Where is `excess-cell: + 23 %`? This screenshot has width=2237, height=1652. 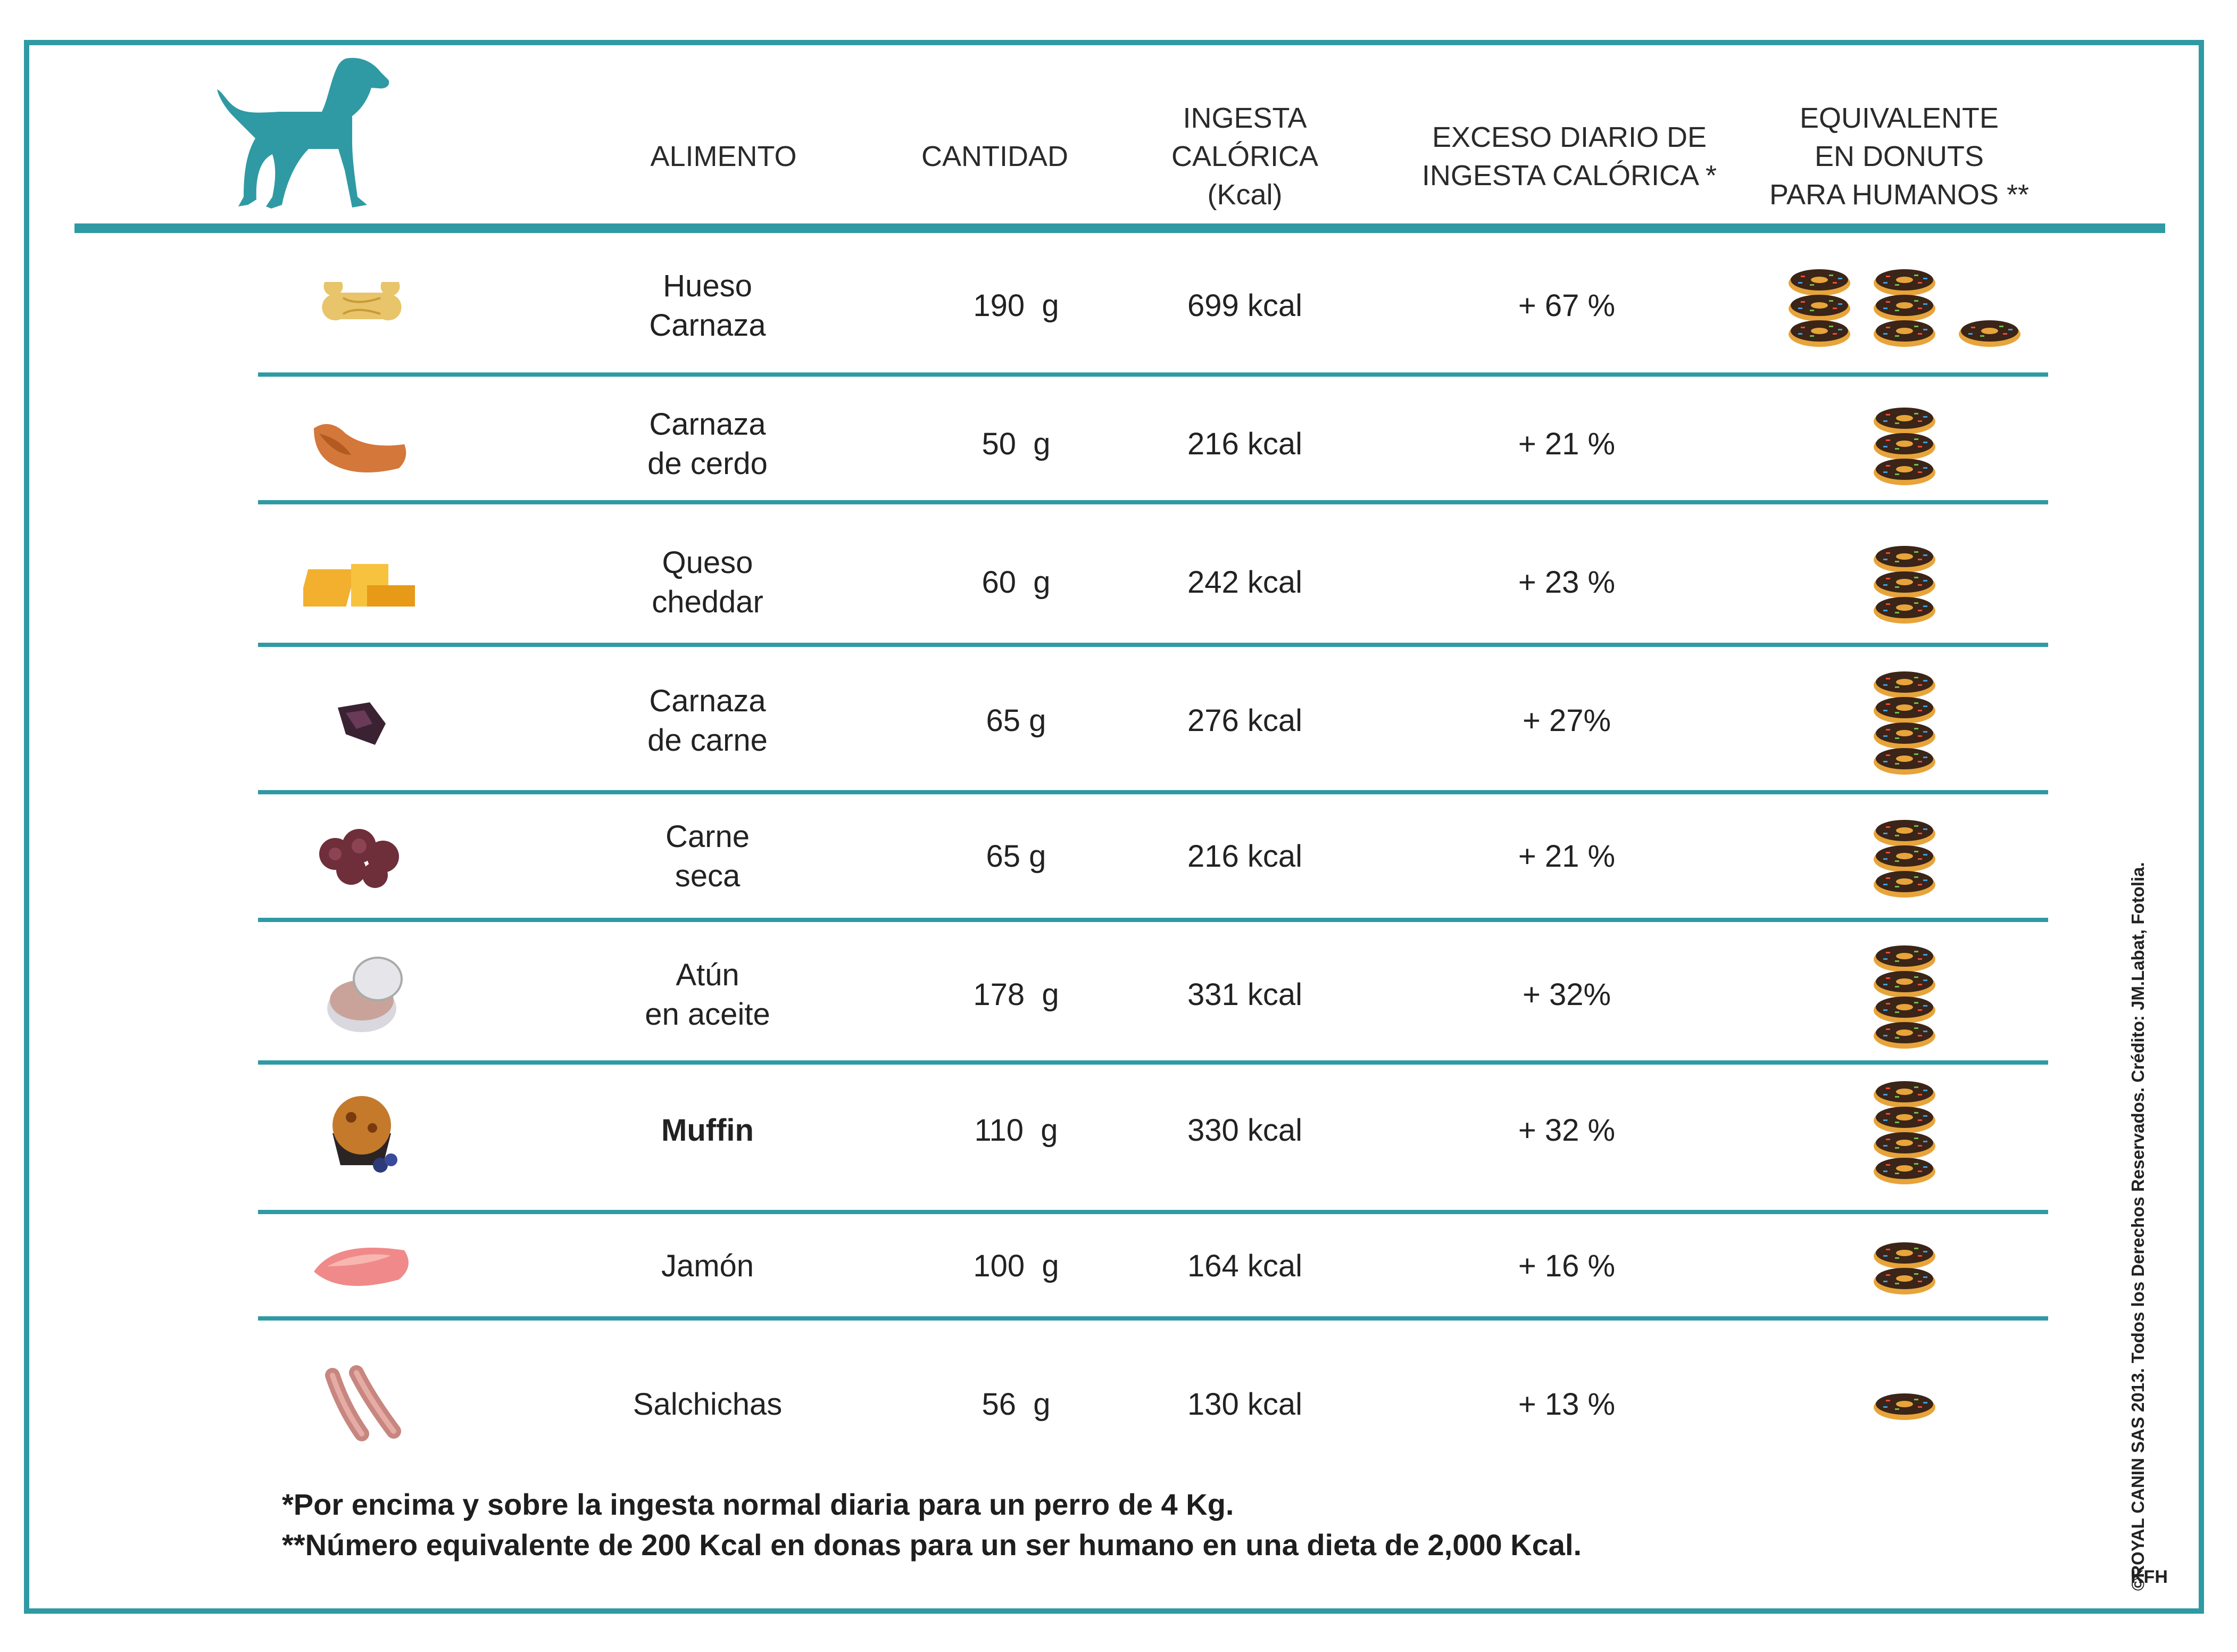
excess-cell: + 23 % is located at coordinates (1567, 583).